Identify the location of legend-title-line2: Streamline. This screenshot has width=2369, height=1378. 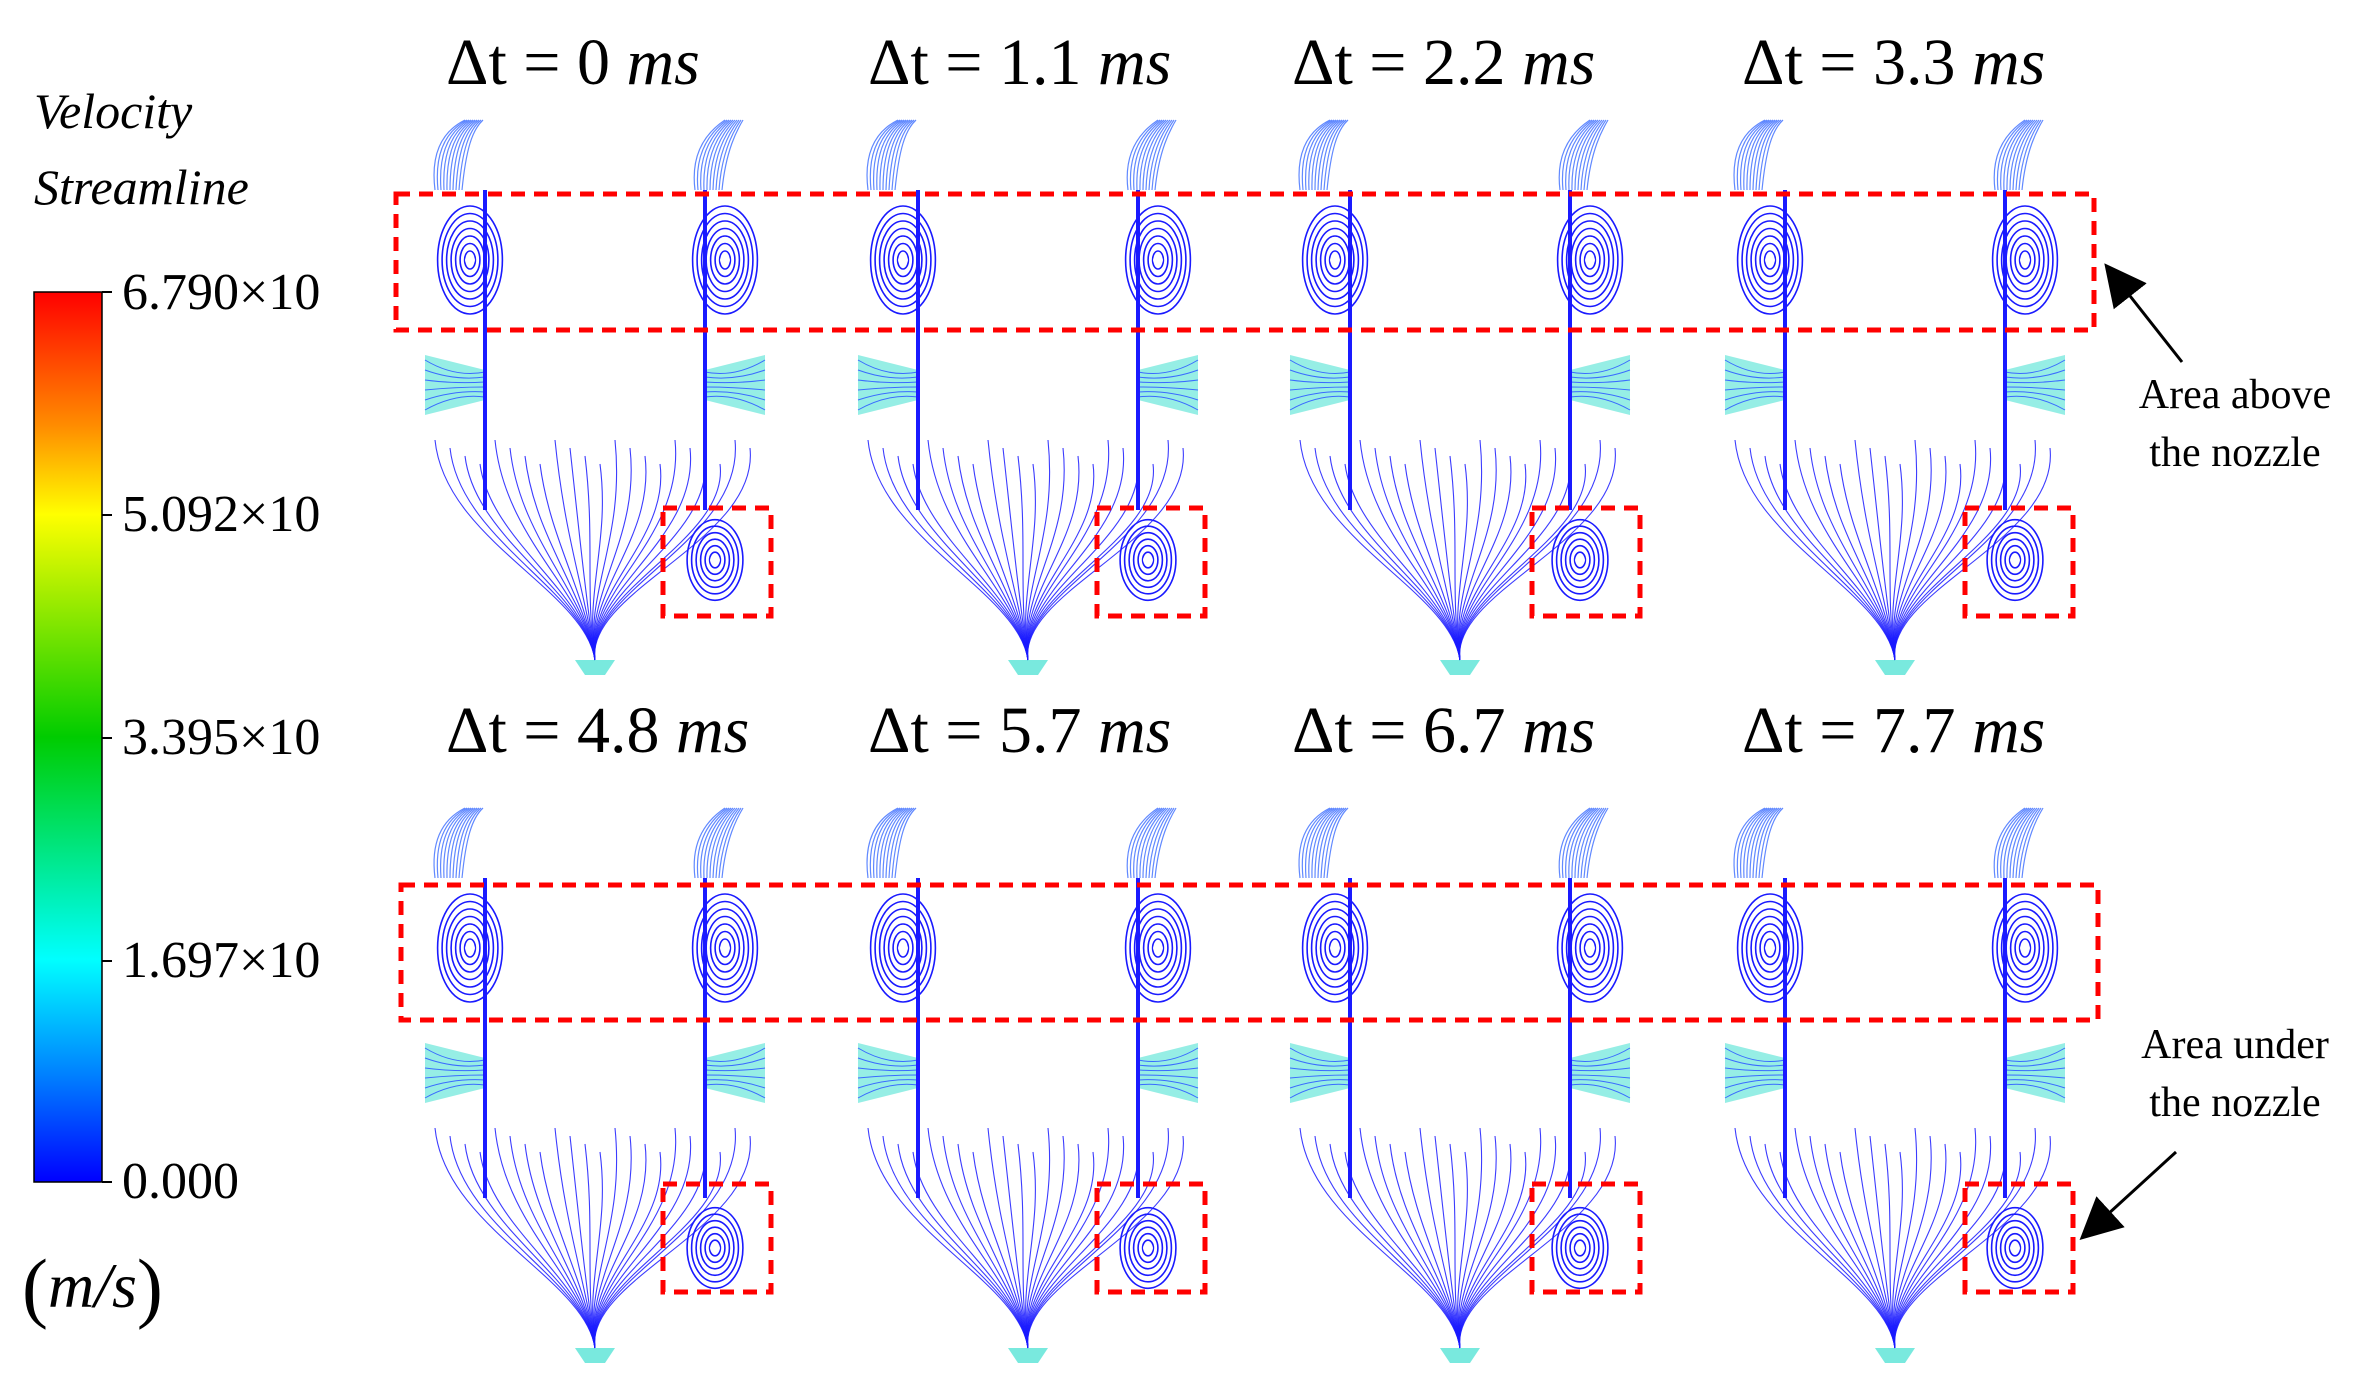
(141, 187).